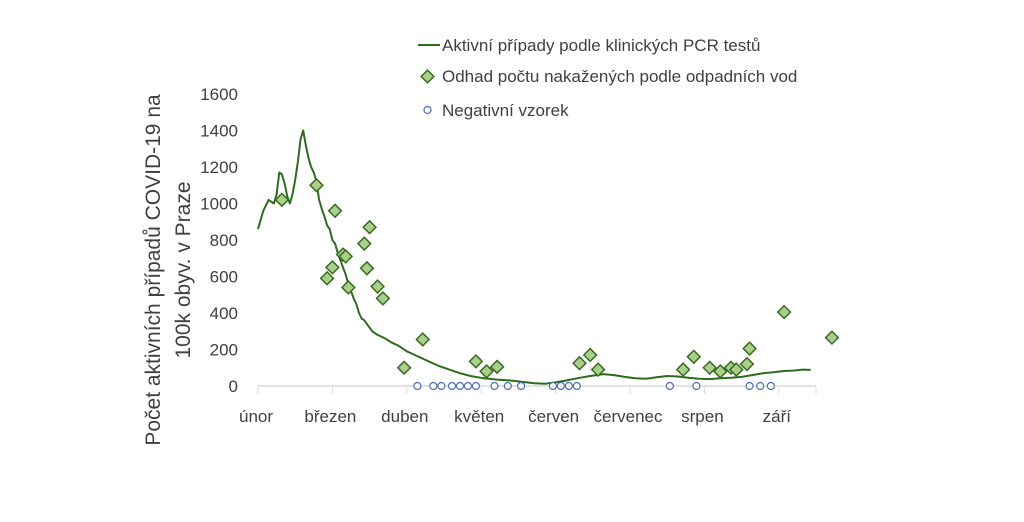 This screenshot has height=522, width=1024. What do you see at coordinates (330, 416) in the screenshot?
I see `x-tick-label: březen` at bounding box center [330, 416].